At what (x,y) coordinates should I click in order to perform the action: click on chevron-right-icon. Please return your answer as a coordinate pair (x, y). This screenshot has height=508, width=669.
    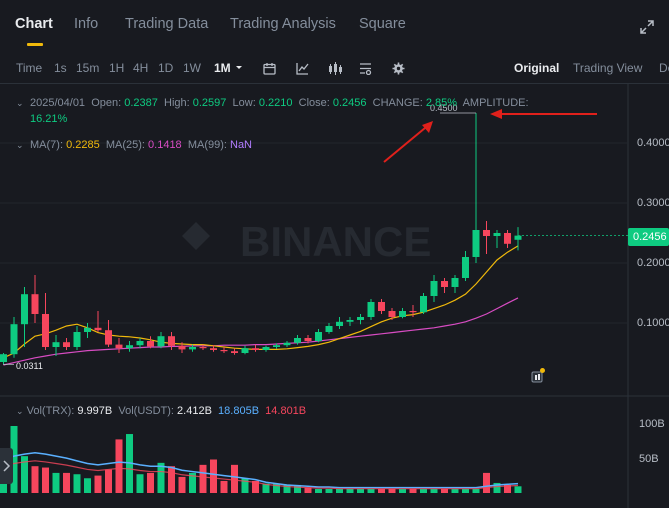
    Looking at the image, I should click on (7, 466).